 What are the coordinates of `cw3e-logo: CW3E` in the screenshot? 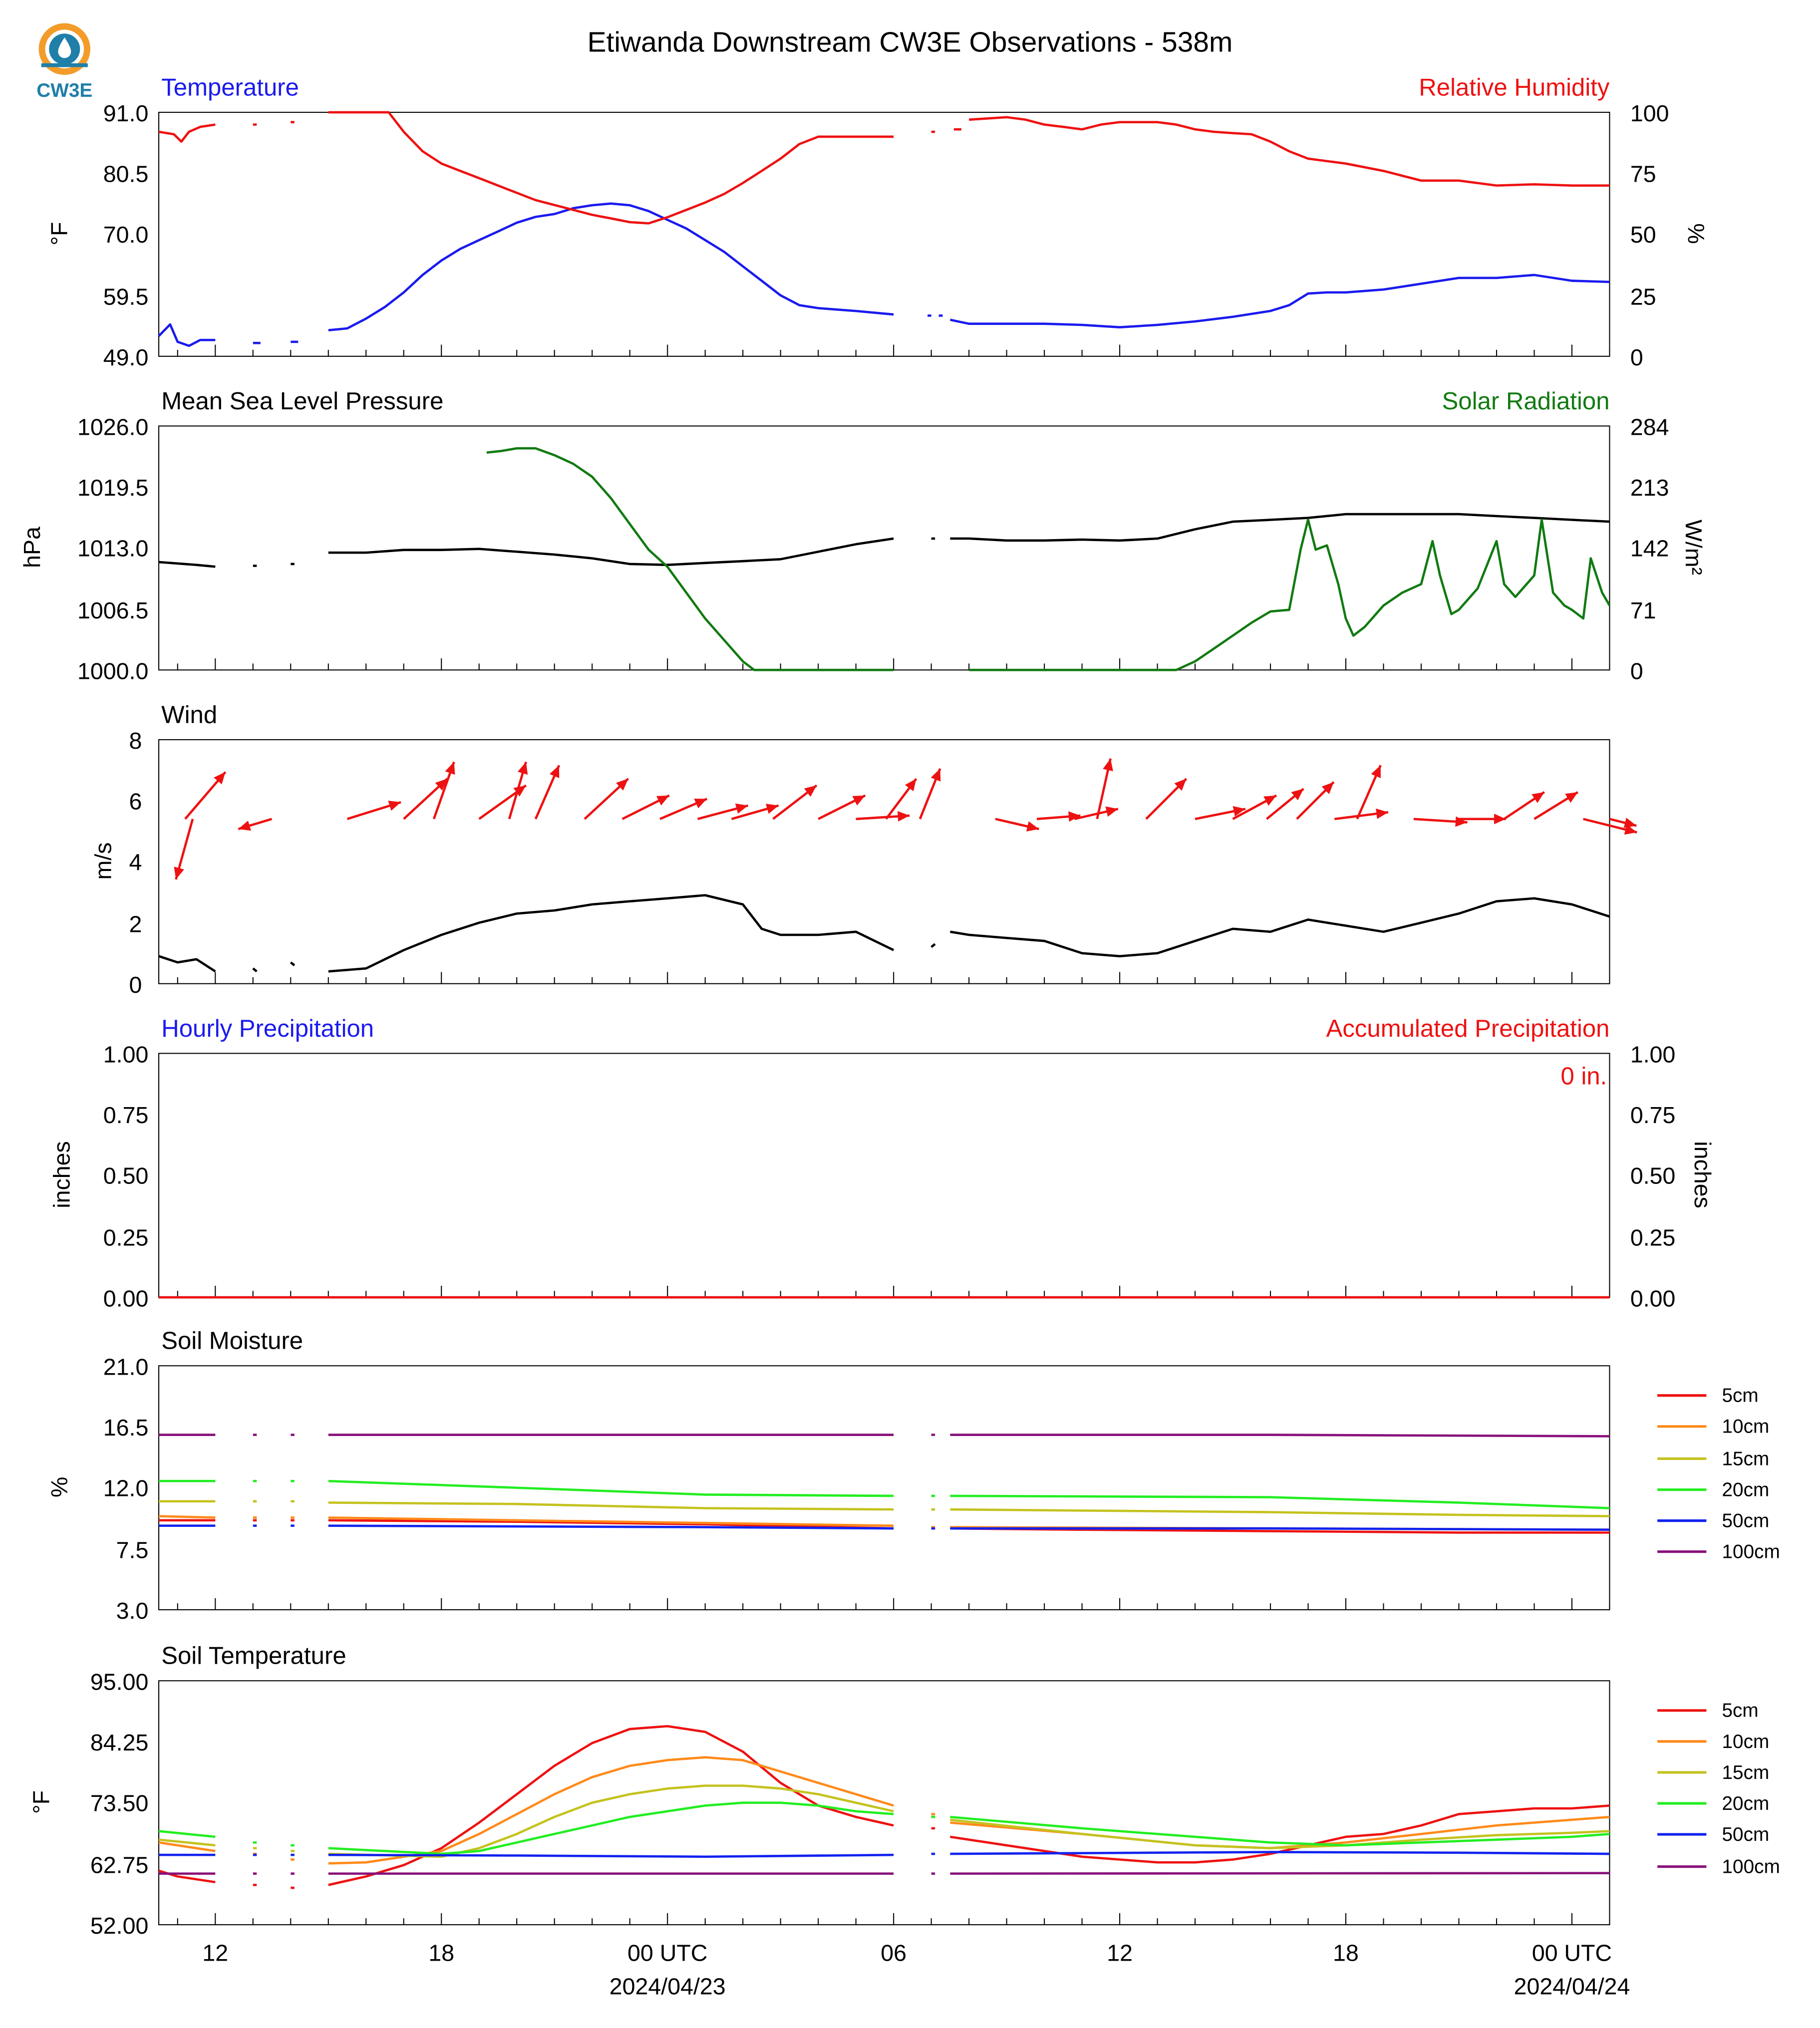 It's located at (64, 62).